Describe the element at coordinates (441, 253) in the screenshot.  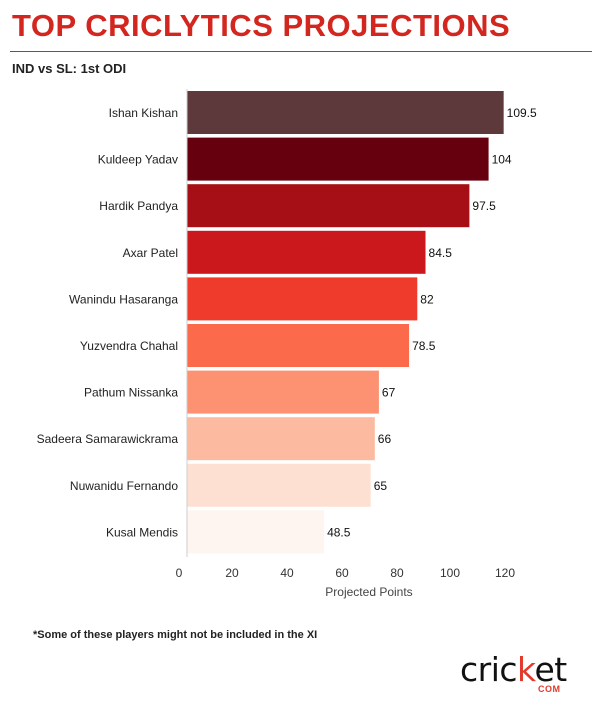
I see `data-label: 84.5` at that location.